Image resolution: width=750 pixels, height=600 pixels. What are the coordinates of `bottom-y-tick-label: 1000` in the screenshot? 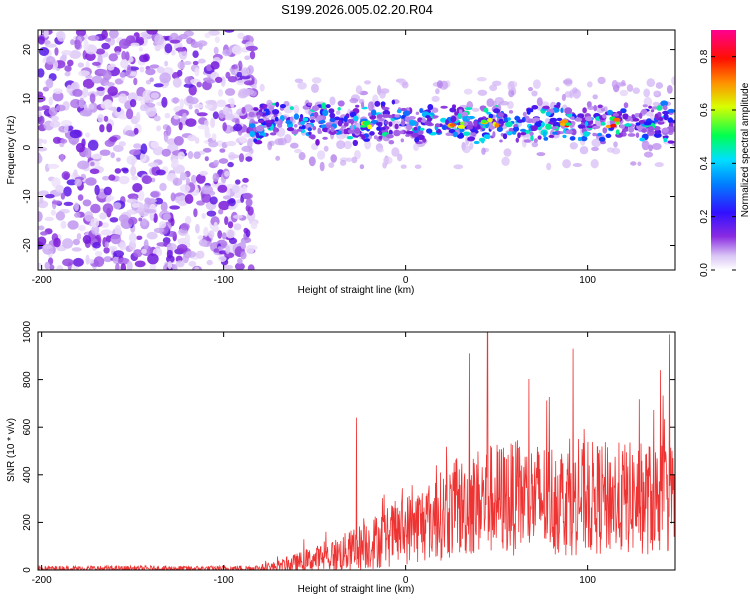 It's located at (27, 331).